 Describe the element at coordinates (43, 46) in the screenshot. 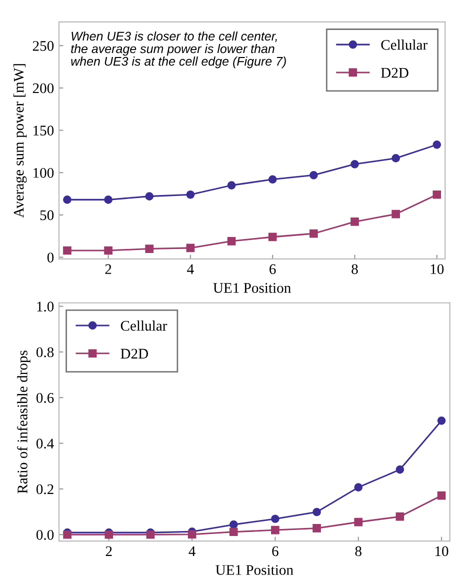

I see `y-tick-label: 250` at that location.